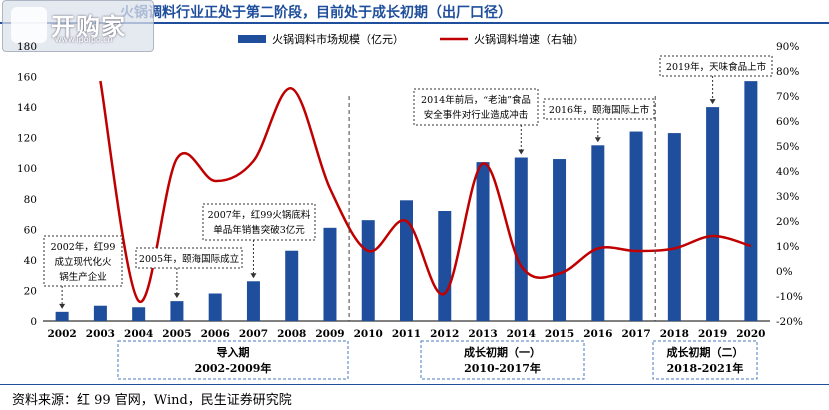 This screenshot has width=829, height=410. I want to click on x-tick-label: 2016, so click(597, 334).